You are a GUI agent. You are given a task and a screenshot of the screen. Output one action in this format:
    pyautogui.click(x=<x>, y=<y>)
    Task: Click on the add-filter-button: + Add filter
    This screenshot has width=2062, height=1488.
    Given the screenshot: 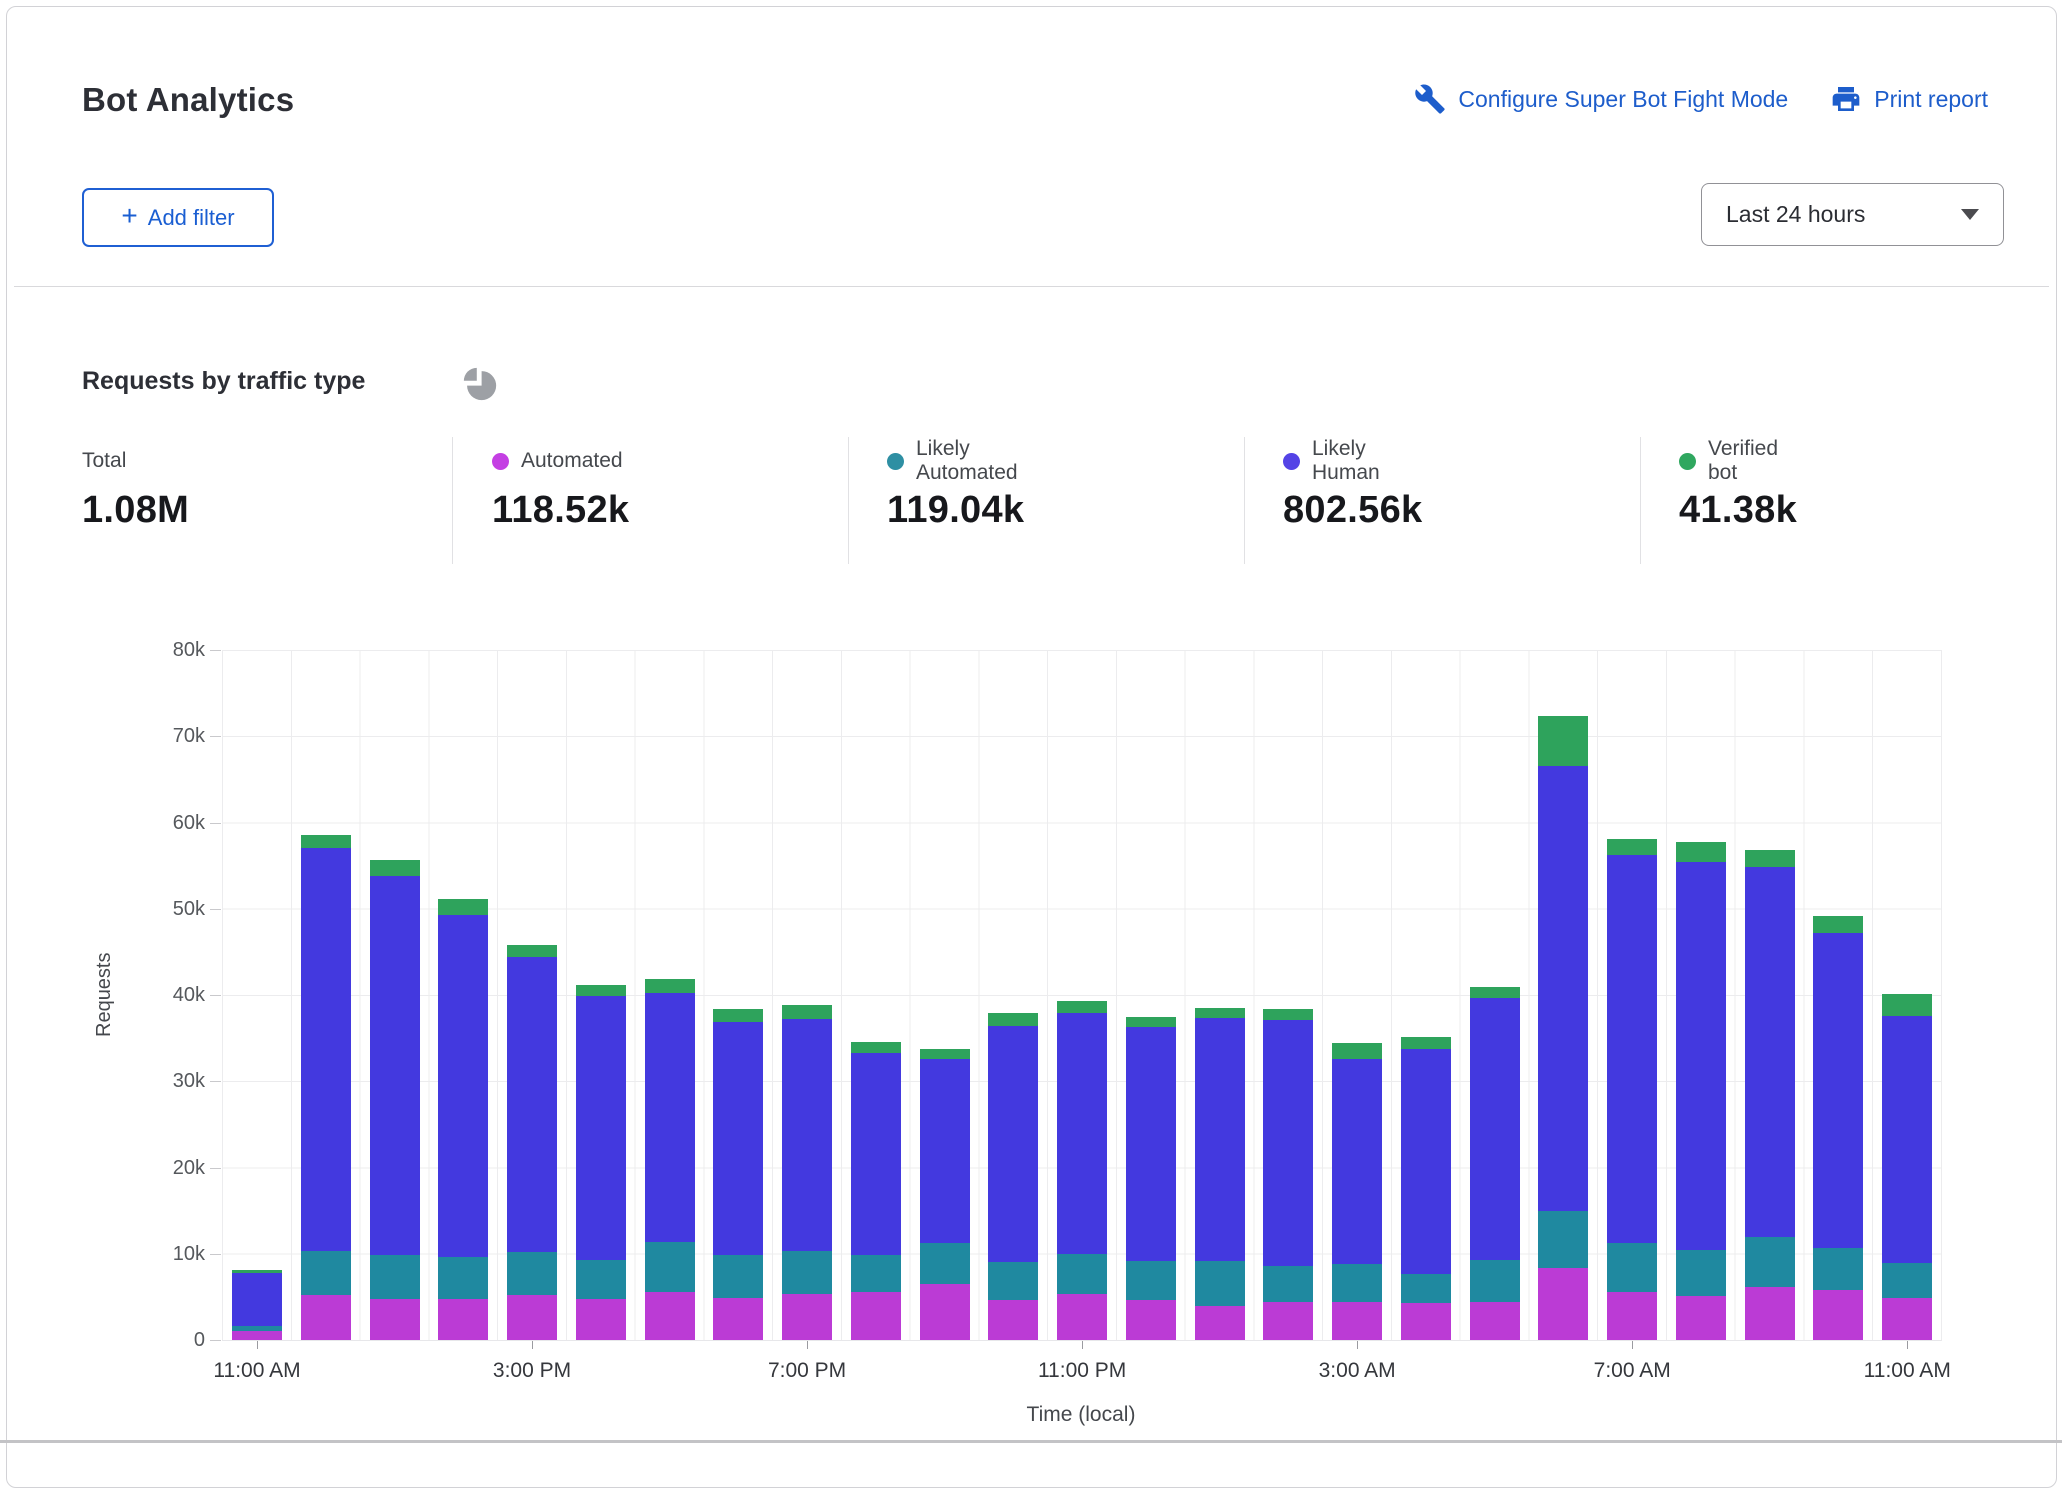 What is the action you would take?
    pyautogui.click(x=178, y=217)
    